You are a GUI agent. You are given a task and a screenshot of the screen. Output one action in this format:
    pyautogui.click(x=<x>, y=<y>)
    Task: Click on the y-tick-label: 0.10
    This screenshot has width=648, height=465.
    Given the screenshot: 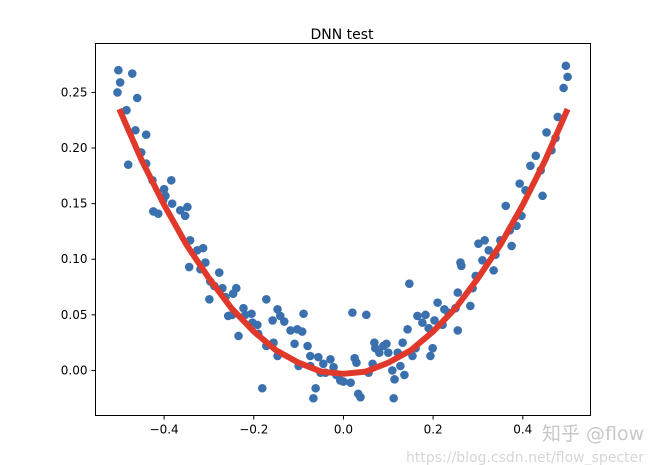 What is the action you would take?
    pyautogui.click(x=74, y=259)
    